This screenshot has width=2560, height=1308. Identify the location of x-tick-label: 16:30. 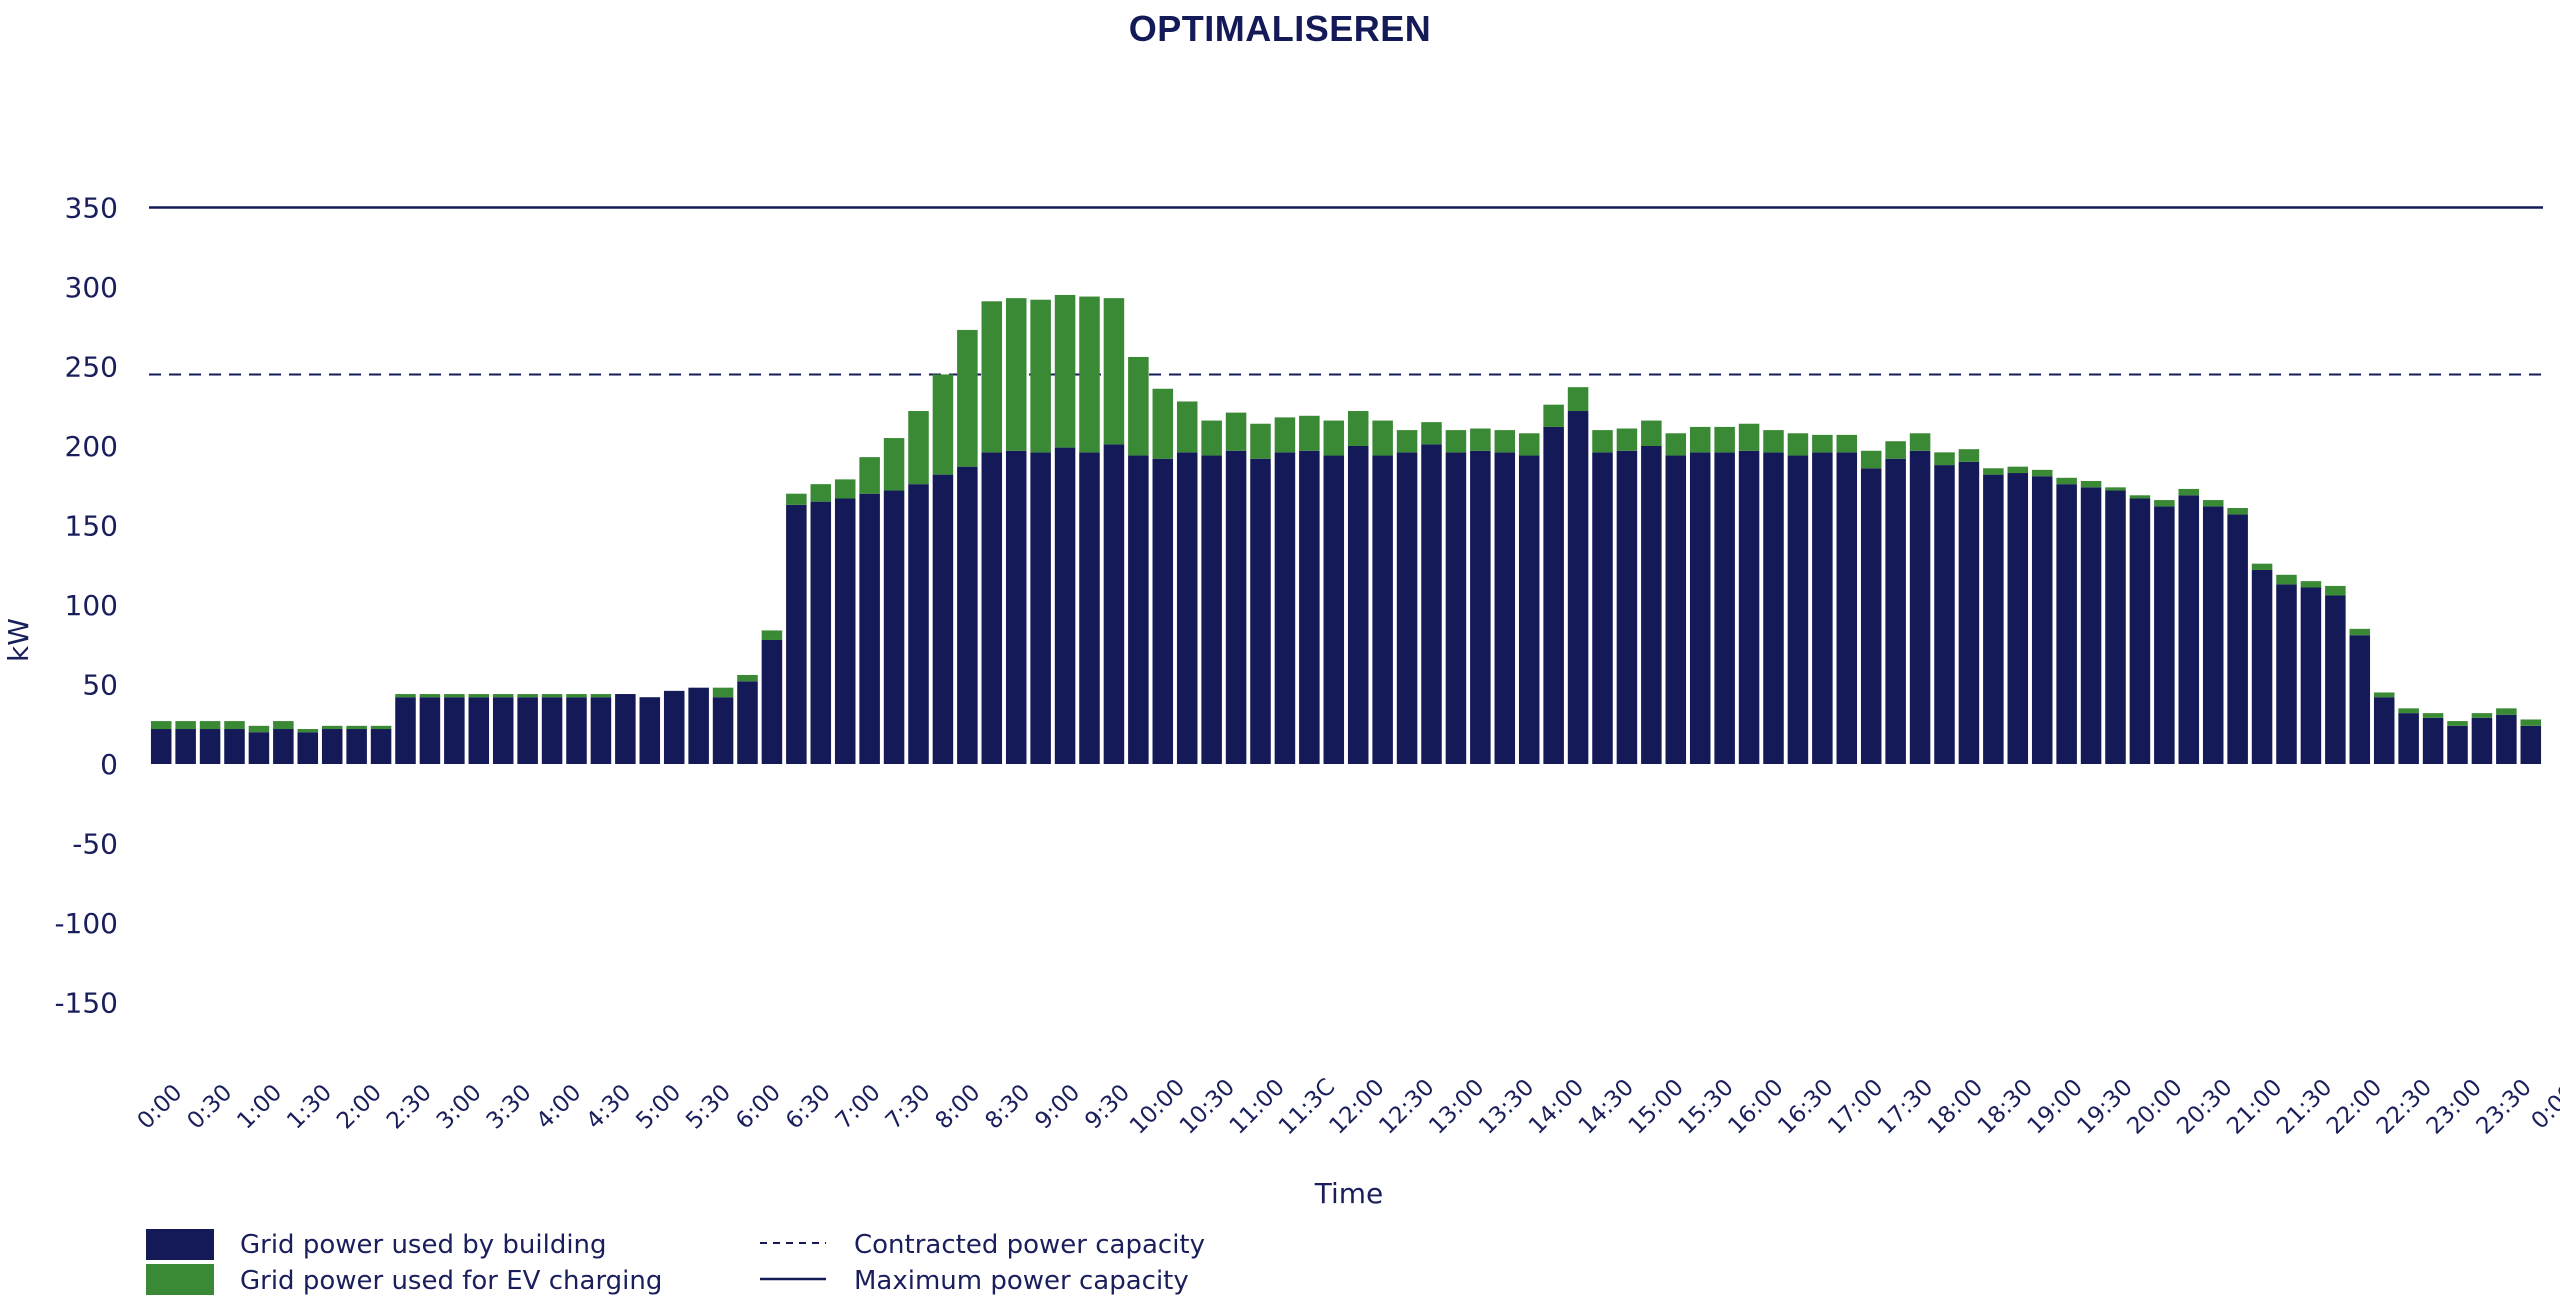
(1805, 1106).